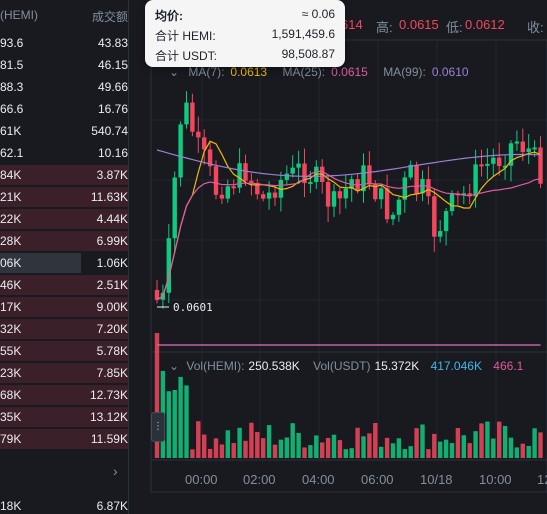 The width and height of the screenshot is (547, 514). I want to click on row-total: 540.74, so click(109, 131).